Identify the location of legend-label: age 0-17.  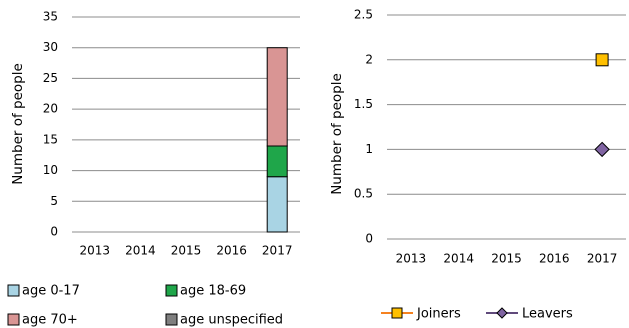
(51, 291).